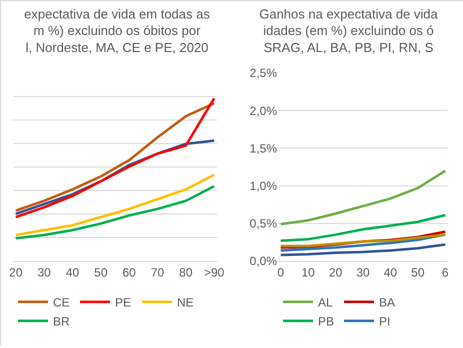 The height and width of the screenshot is (348, 463). Describe the element at coordinates (308, 272) in the screenshot. I see `x-tick-label: 10` at that location.